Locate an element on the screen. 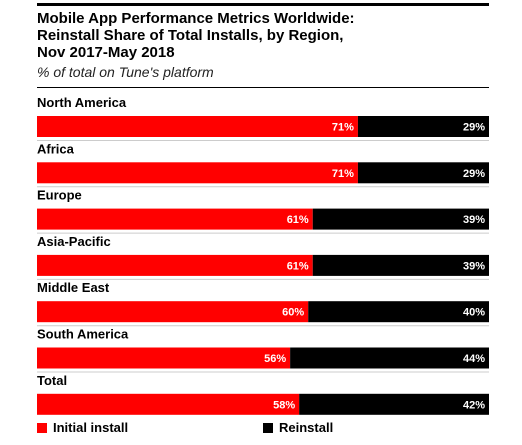  bar-reinstall-north-america is located at coordinates (423, 126).